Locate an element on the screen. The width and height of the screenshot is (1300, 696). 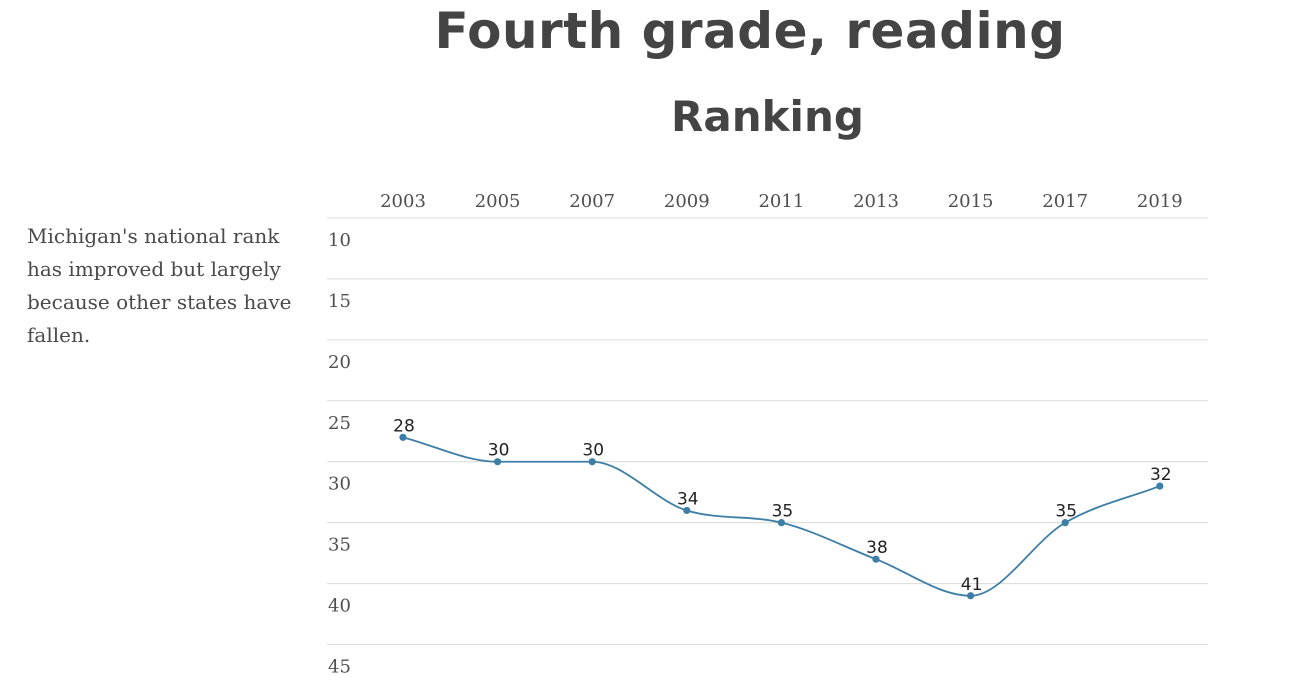
chart-title: Fourth grade, reading is located at coordinates (750, 31).